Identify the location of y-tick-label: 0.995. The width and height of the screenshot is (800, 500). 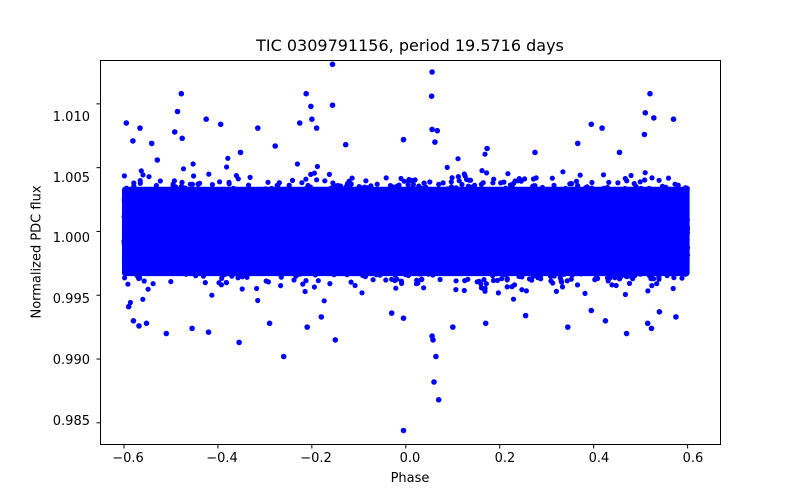
(71, 299).